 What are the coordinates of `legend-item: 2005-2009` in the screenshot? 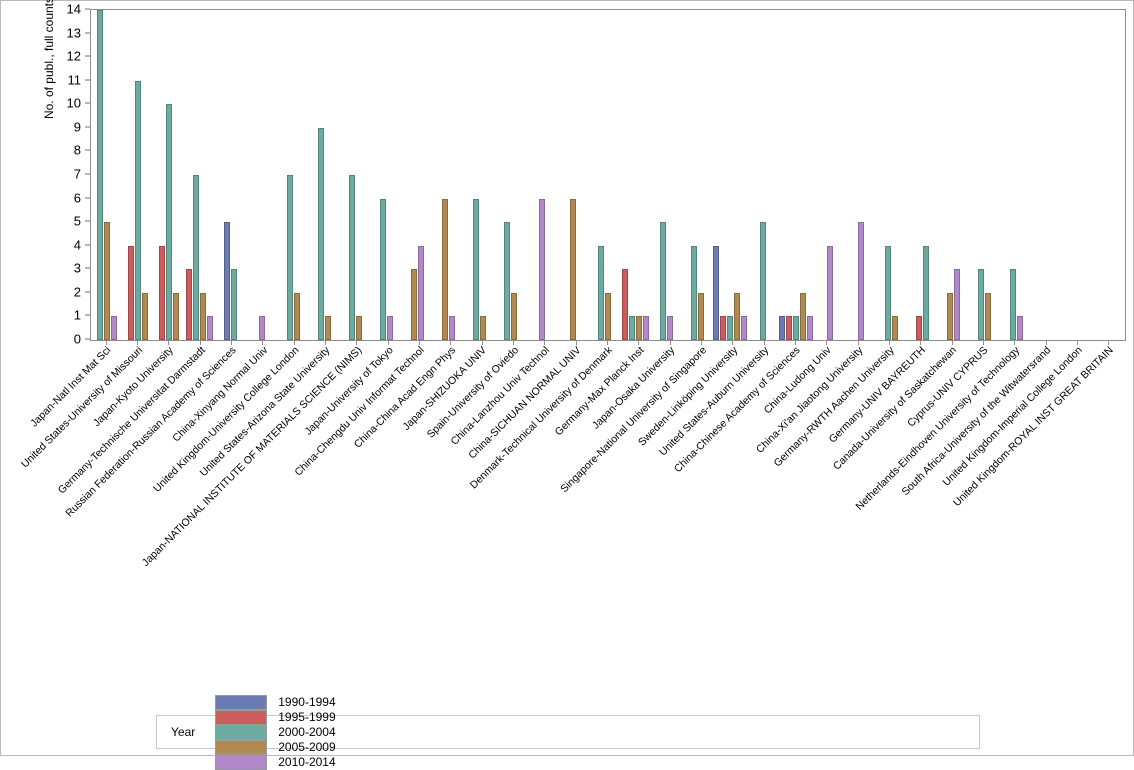 It's located at (275, 747).